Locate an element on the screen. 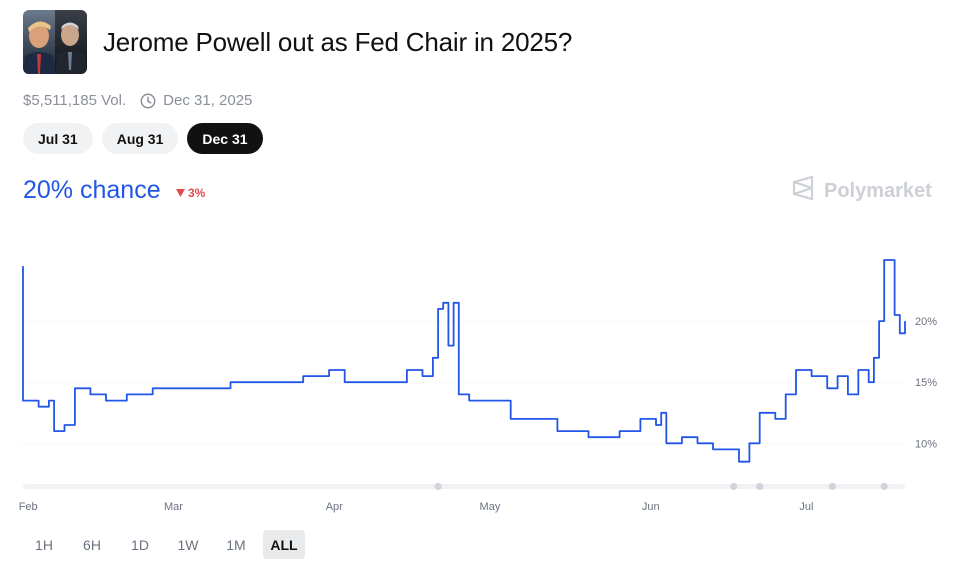 The height and width of the screenshot is (576, 968). market-image is located at coordinates (55, 42).